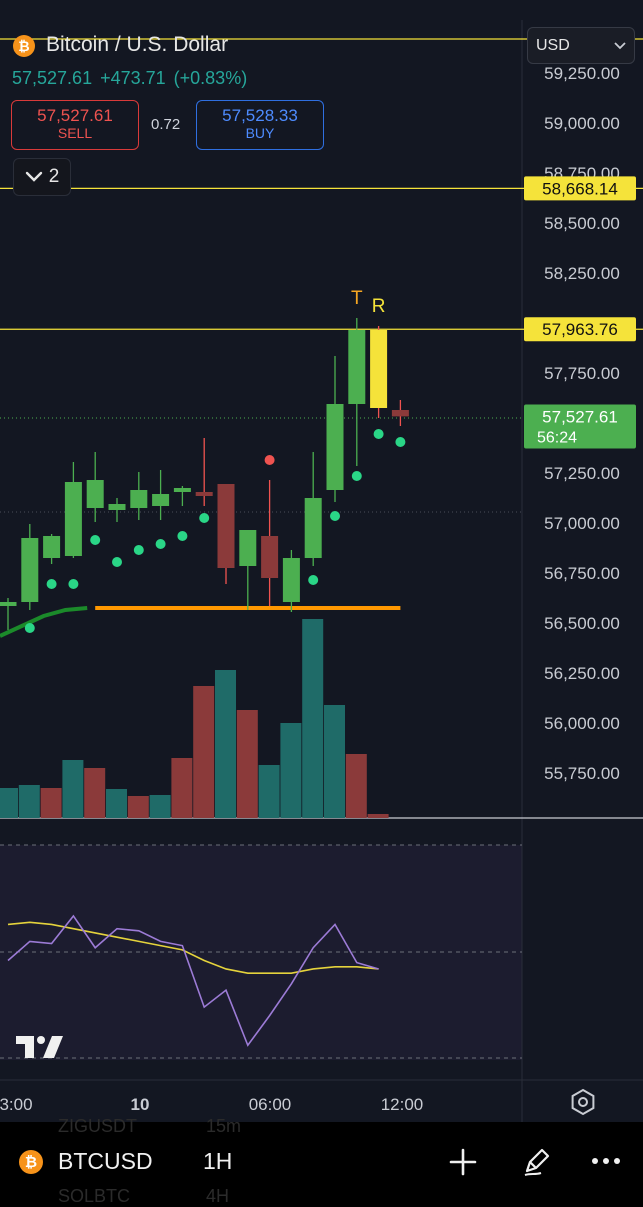 The height and width of the screenshot is (1207, 643). I want to click on y-tick-label: 55,750.00, so click(582, 773).